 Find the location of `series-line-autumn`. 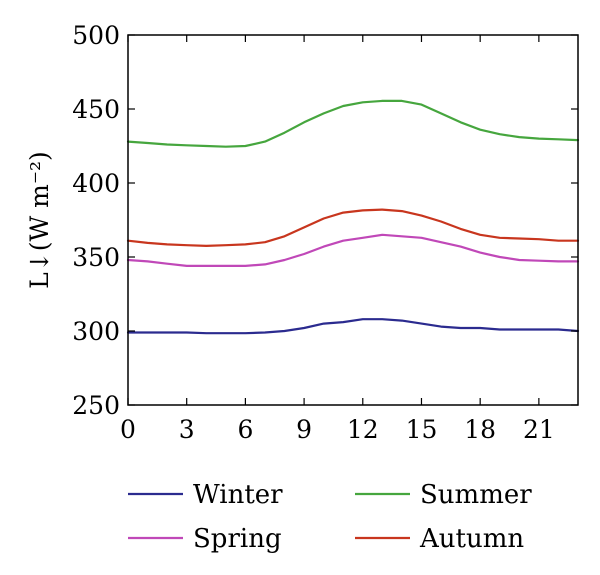

series-line-autumn is located at coordinates (353, 227).